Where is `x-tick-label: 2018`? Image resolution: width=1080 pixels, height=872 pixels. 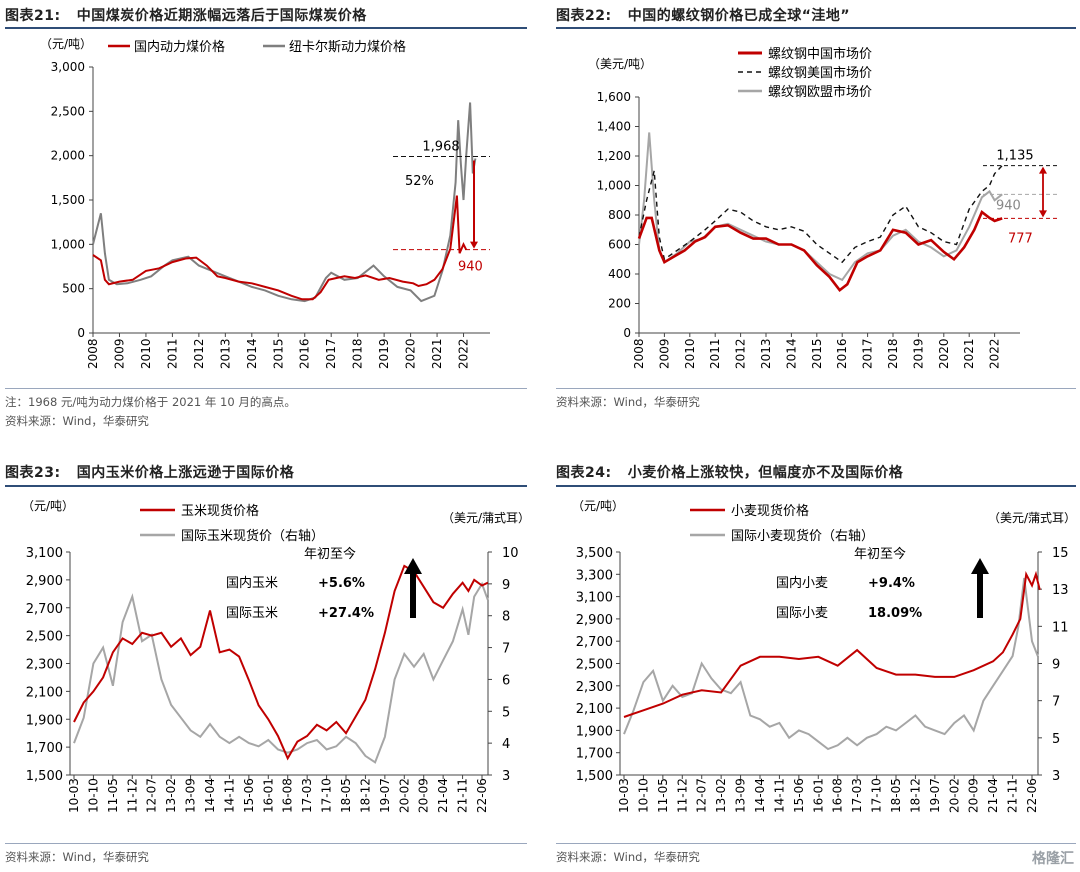
x-tick-label: 2018 is located at coordinates (893, 353).